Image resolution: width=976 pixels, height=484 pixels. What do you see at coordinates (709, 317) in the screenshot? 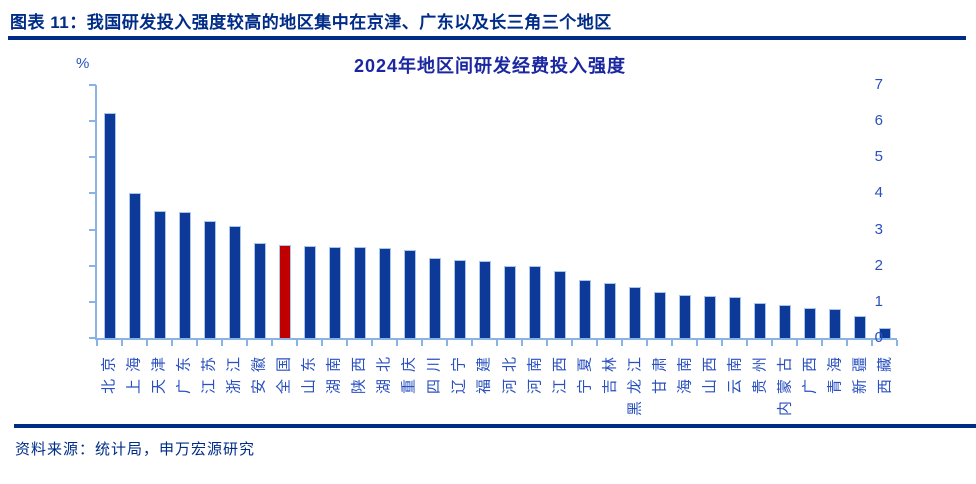
I see `bar-山西` at bounding box center [709, 317].